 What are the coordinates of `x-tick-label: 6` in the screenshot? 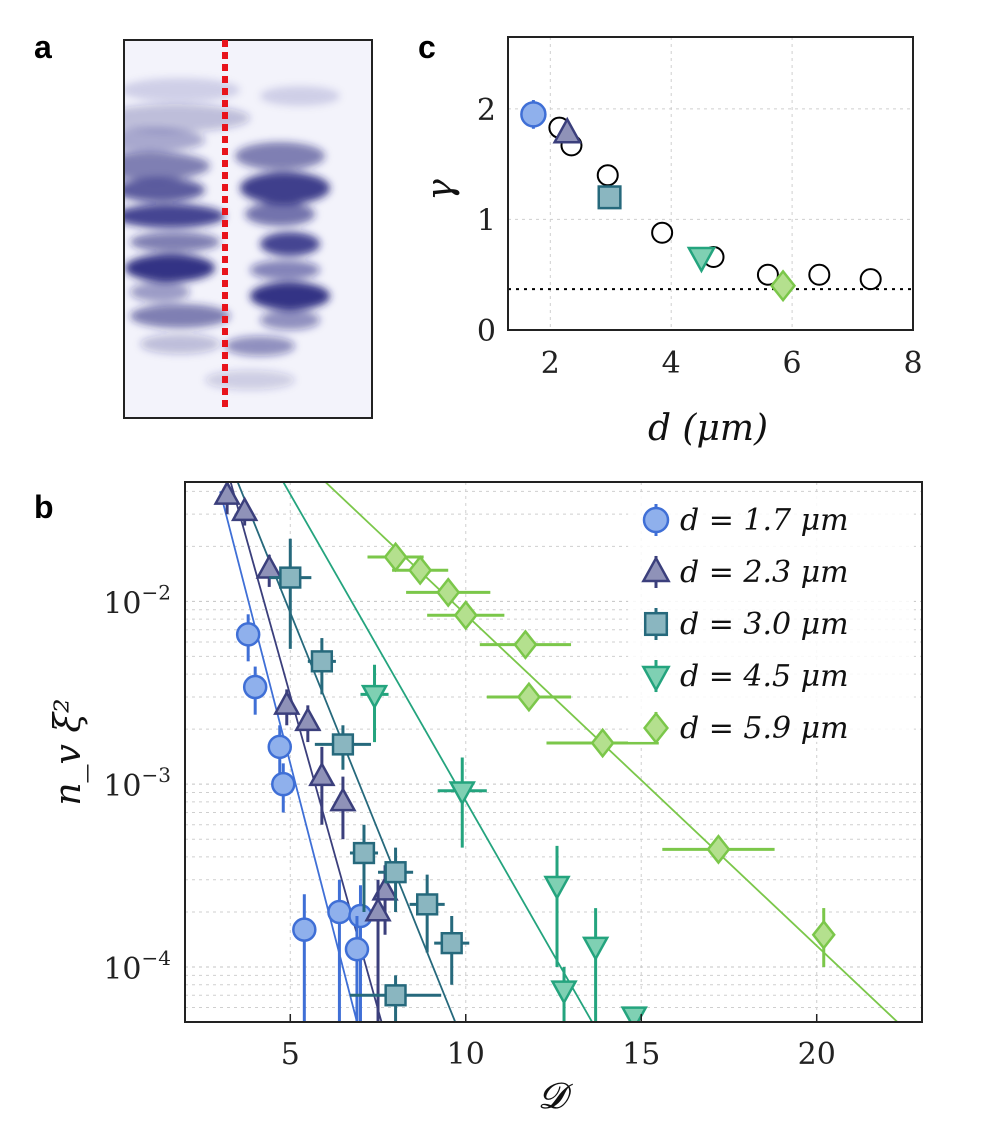 It's located at (792, 363).